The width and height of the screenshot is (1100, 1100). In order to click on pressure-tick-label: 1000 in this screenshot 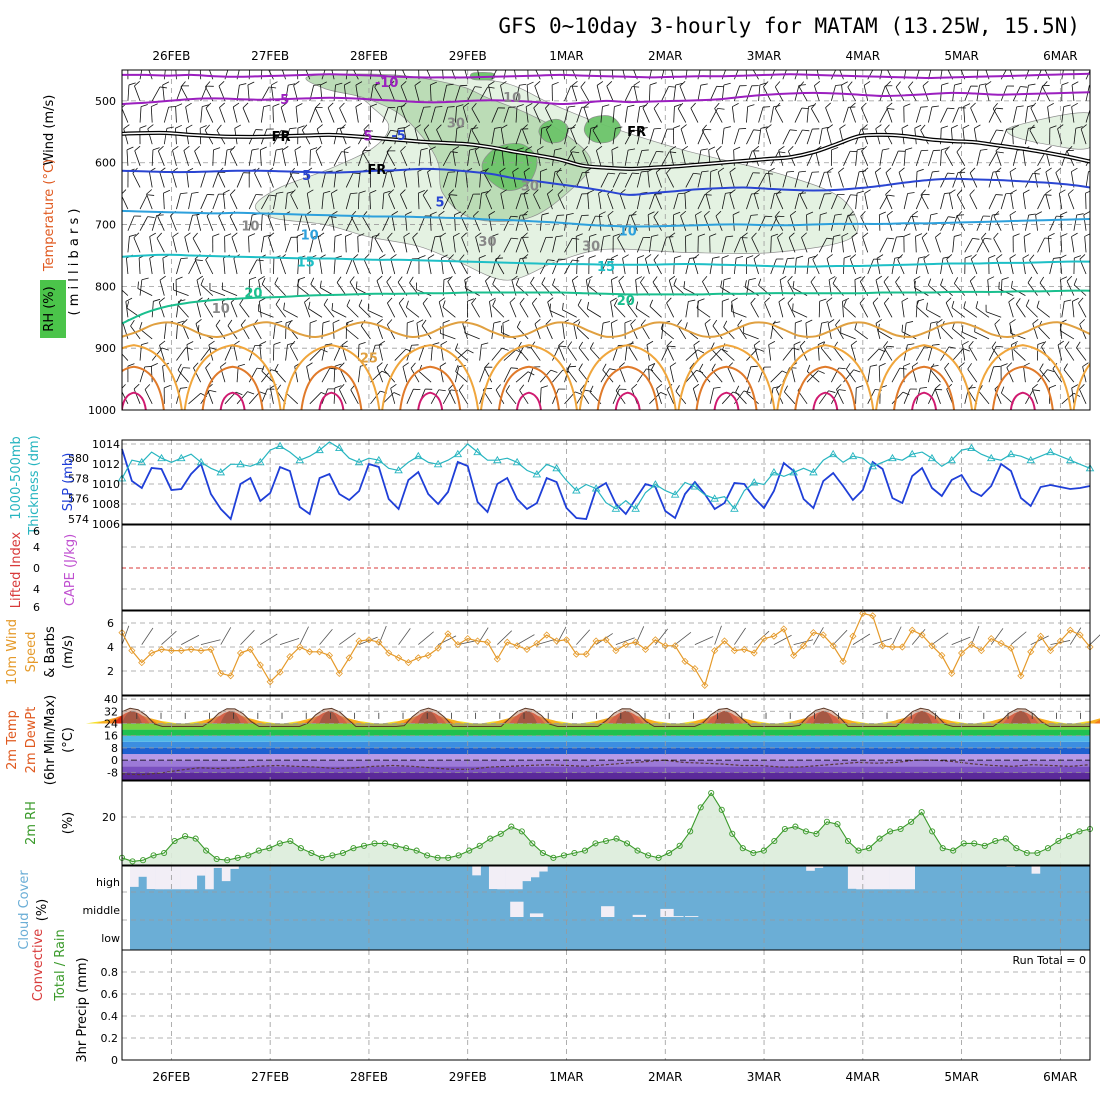, I will do `click(102, 410)`.